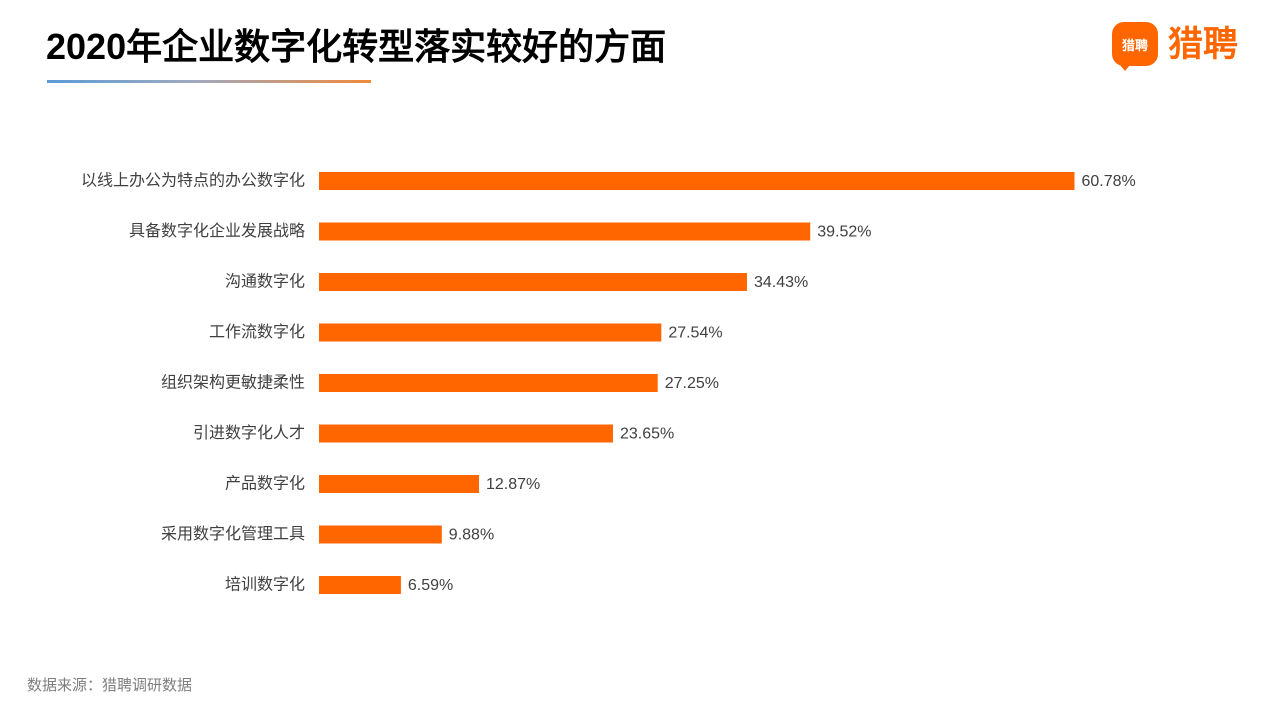  I want to click on data-label: 27.54%, so click(695, 332).